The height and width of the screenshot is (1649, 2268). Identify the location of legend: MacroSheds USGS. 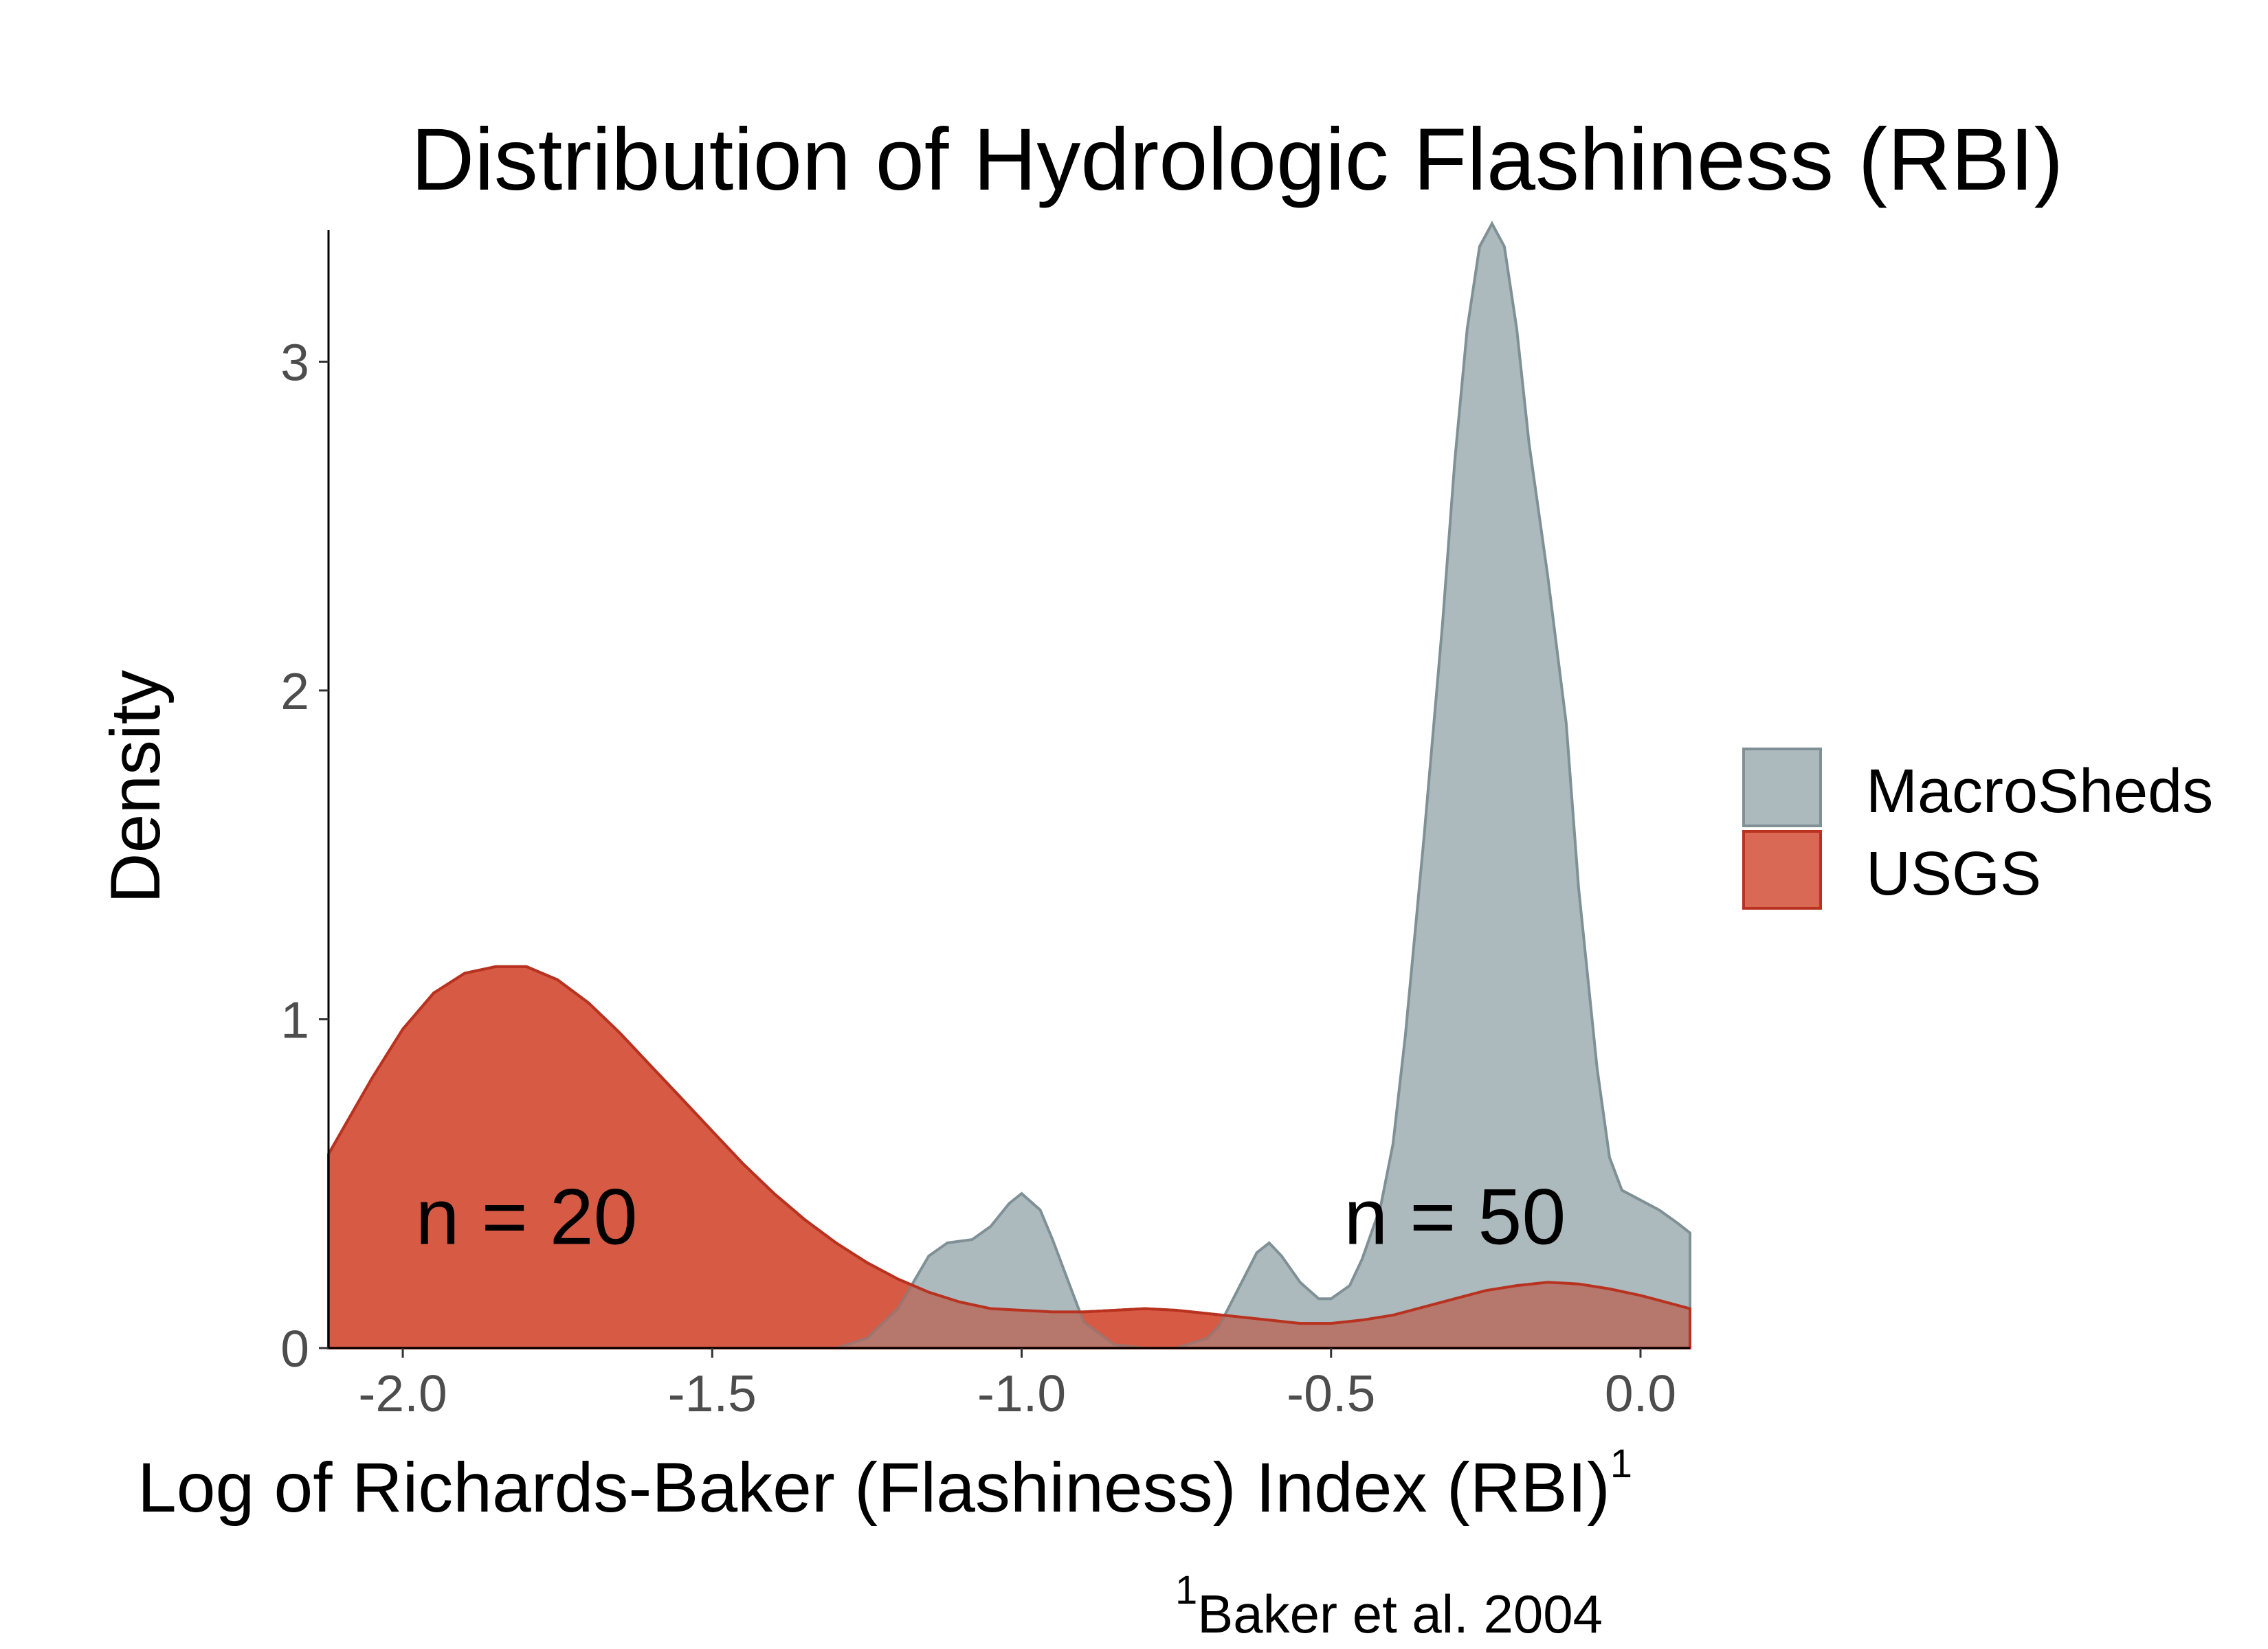
(1977, 829).